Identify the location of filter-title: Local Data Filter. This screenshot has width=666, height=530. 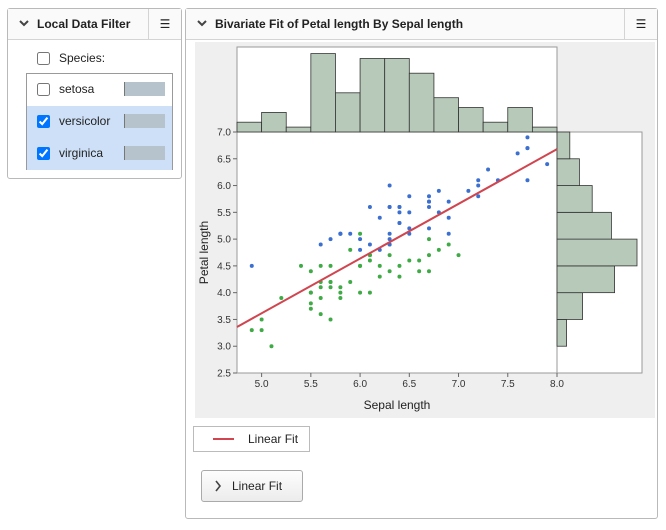
(84, 24).